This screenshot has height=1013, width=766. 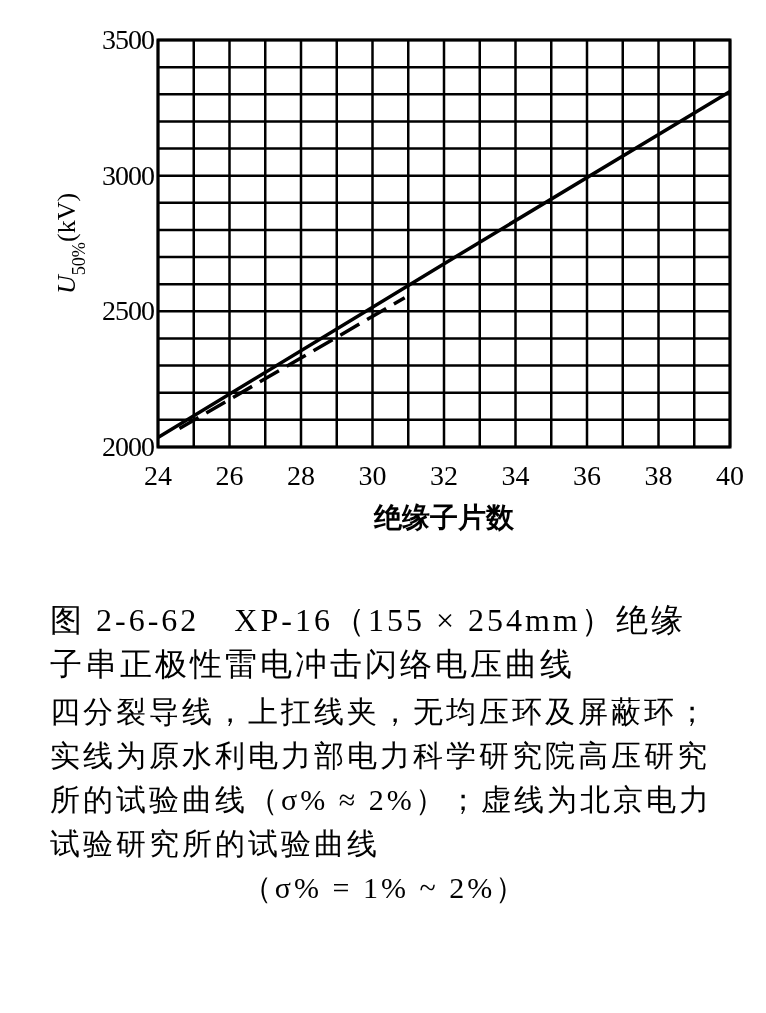 What do you see at coordinates (229, 475) in the screenshot?
I see `x-tick-label: 26` at bounding box center [229, 475].